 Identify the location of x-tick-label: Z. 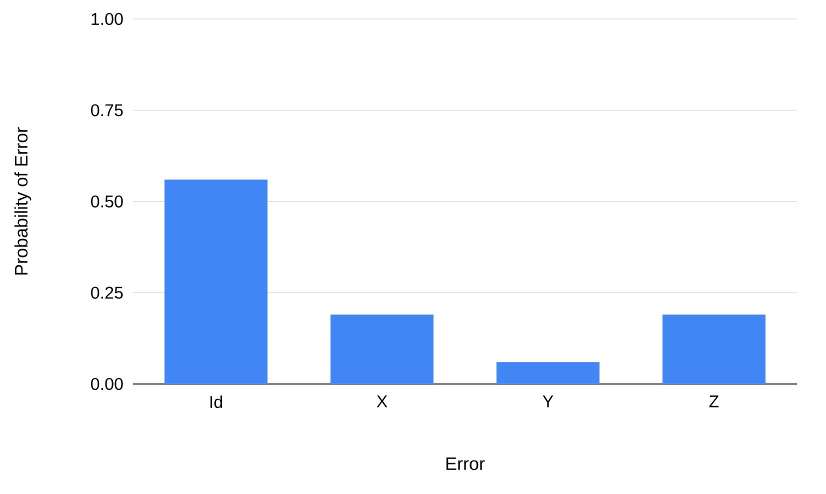
(714, 402).